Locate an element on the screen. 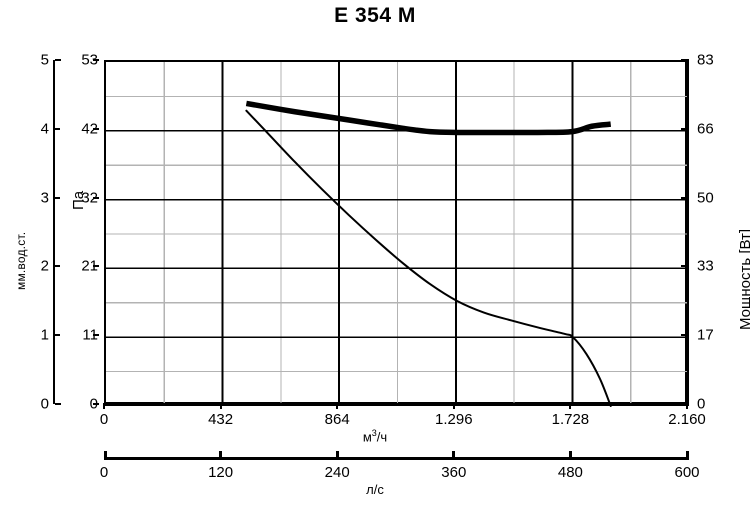 The width and height of the screenshot is (750, 508). flow-m3h-tick-label: 2.160 is located at coordinates (687, 419).